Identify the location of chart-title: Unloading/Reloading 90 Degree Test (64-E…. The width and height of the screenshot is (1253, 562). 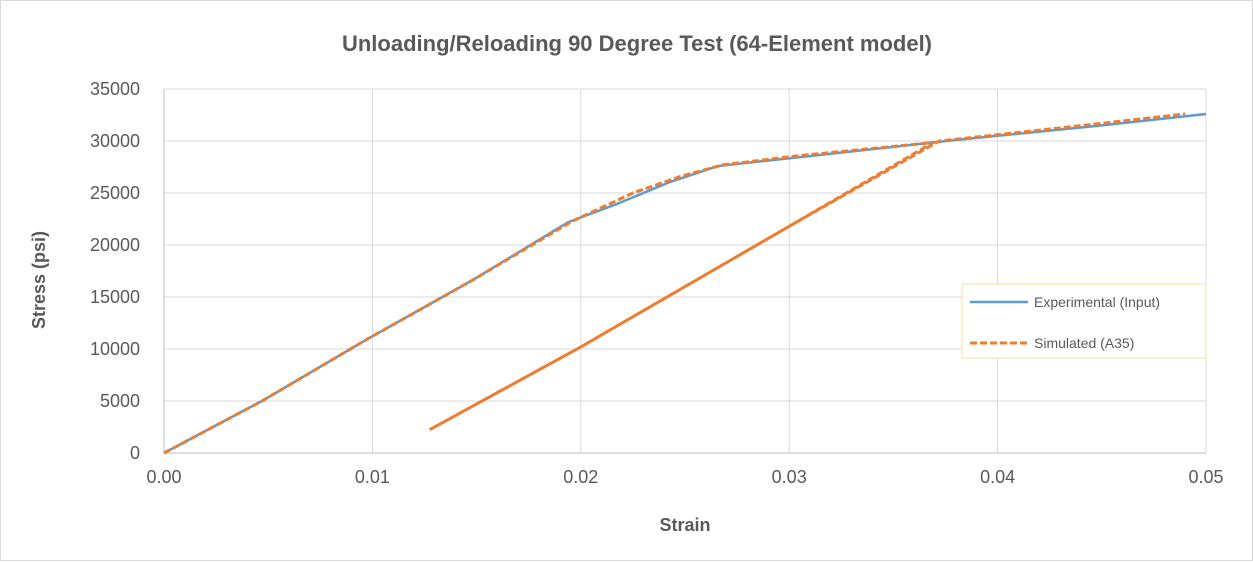
(637, 43).